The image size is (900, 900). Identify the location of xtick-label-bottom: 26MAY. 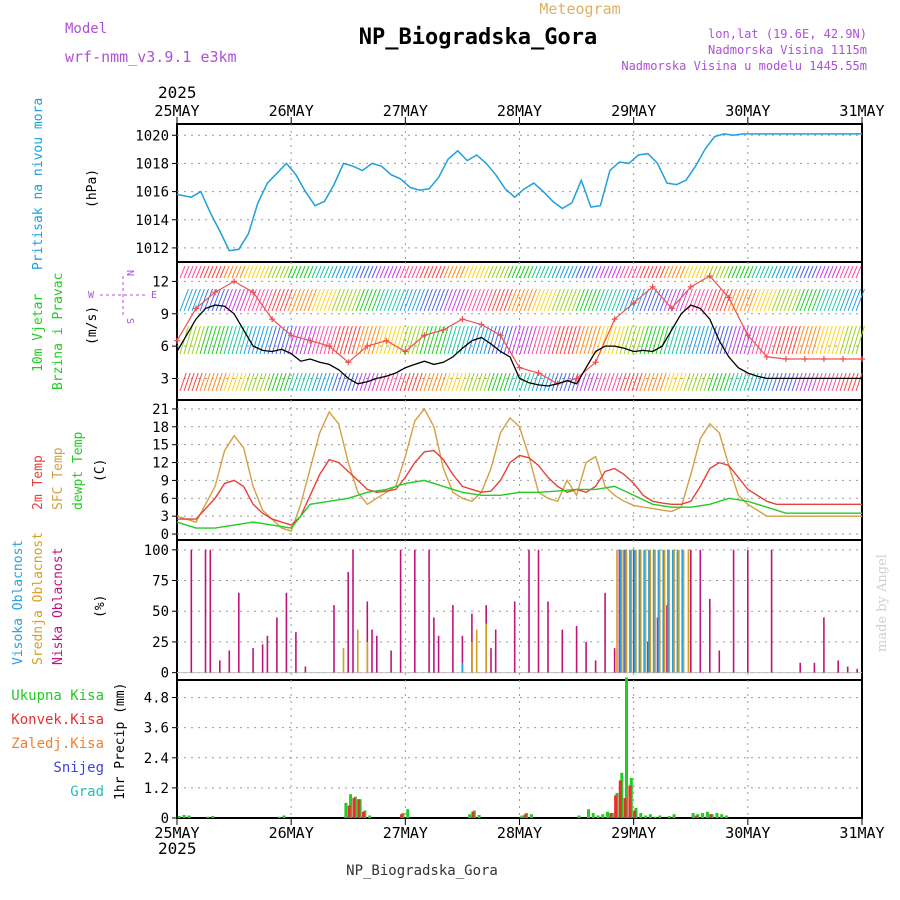
(291, 833).